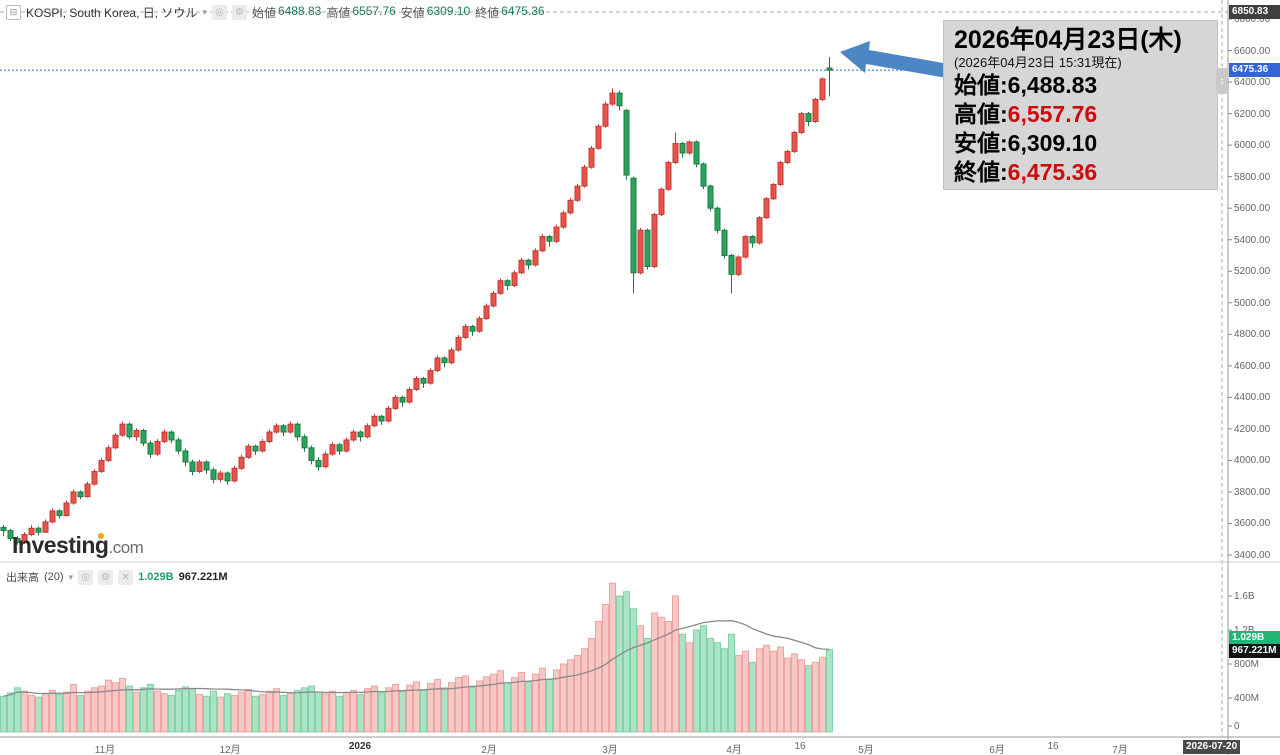 Image resolution: width=1280 pixels, height=755 pixels. Describe the element at coordinates (894, 59) in the screenshot. I see `arrow-icon` at that location.